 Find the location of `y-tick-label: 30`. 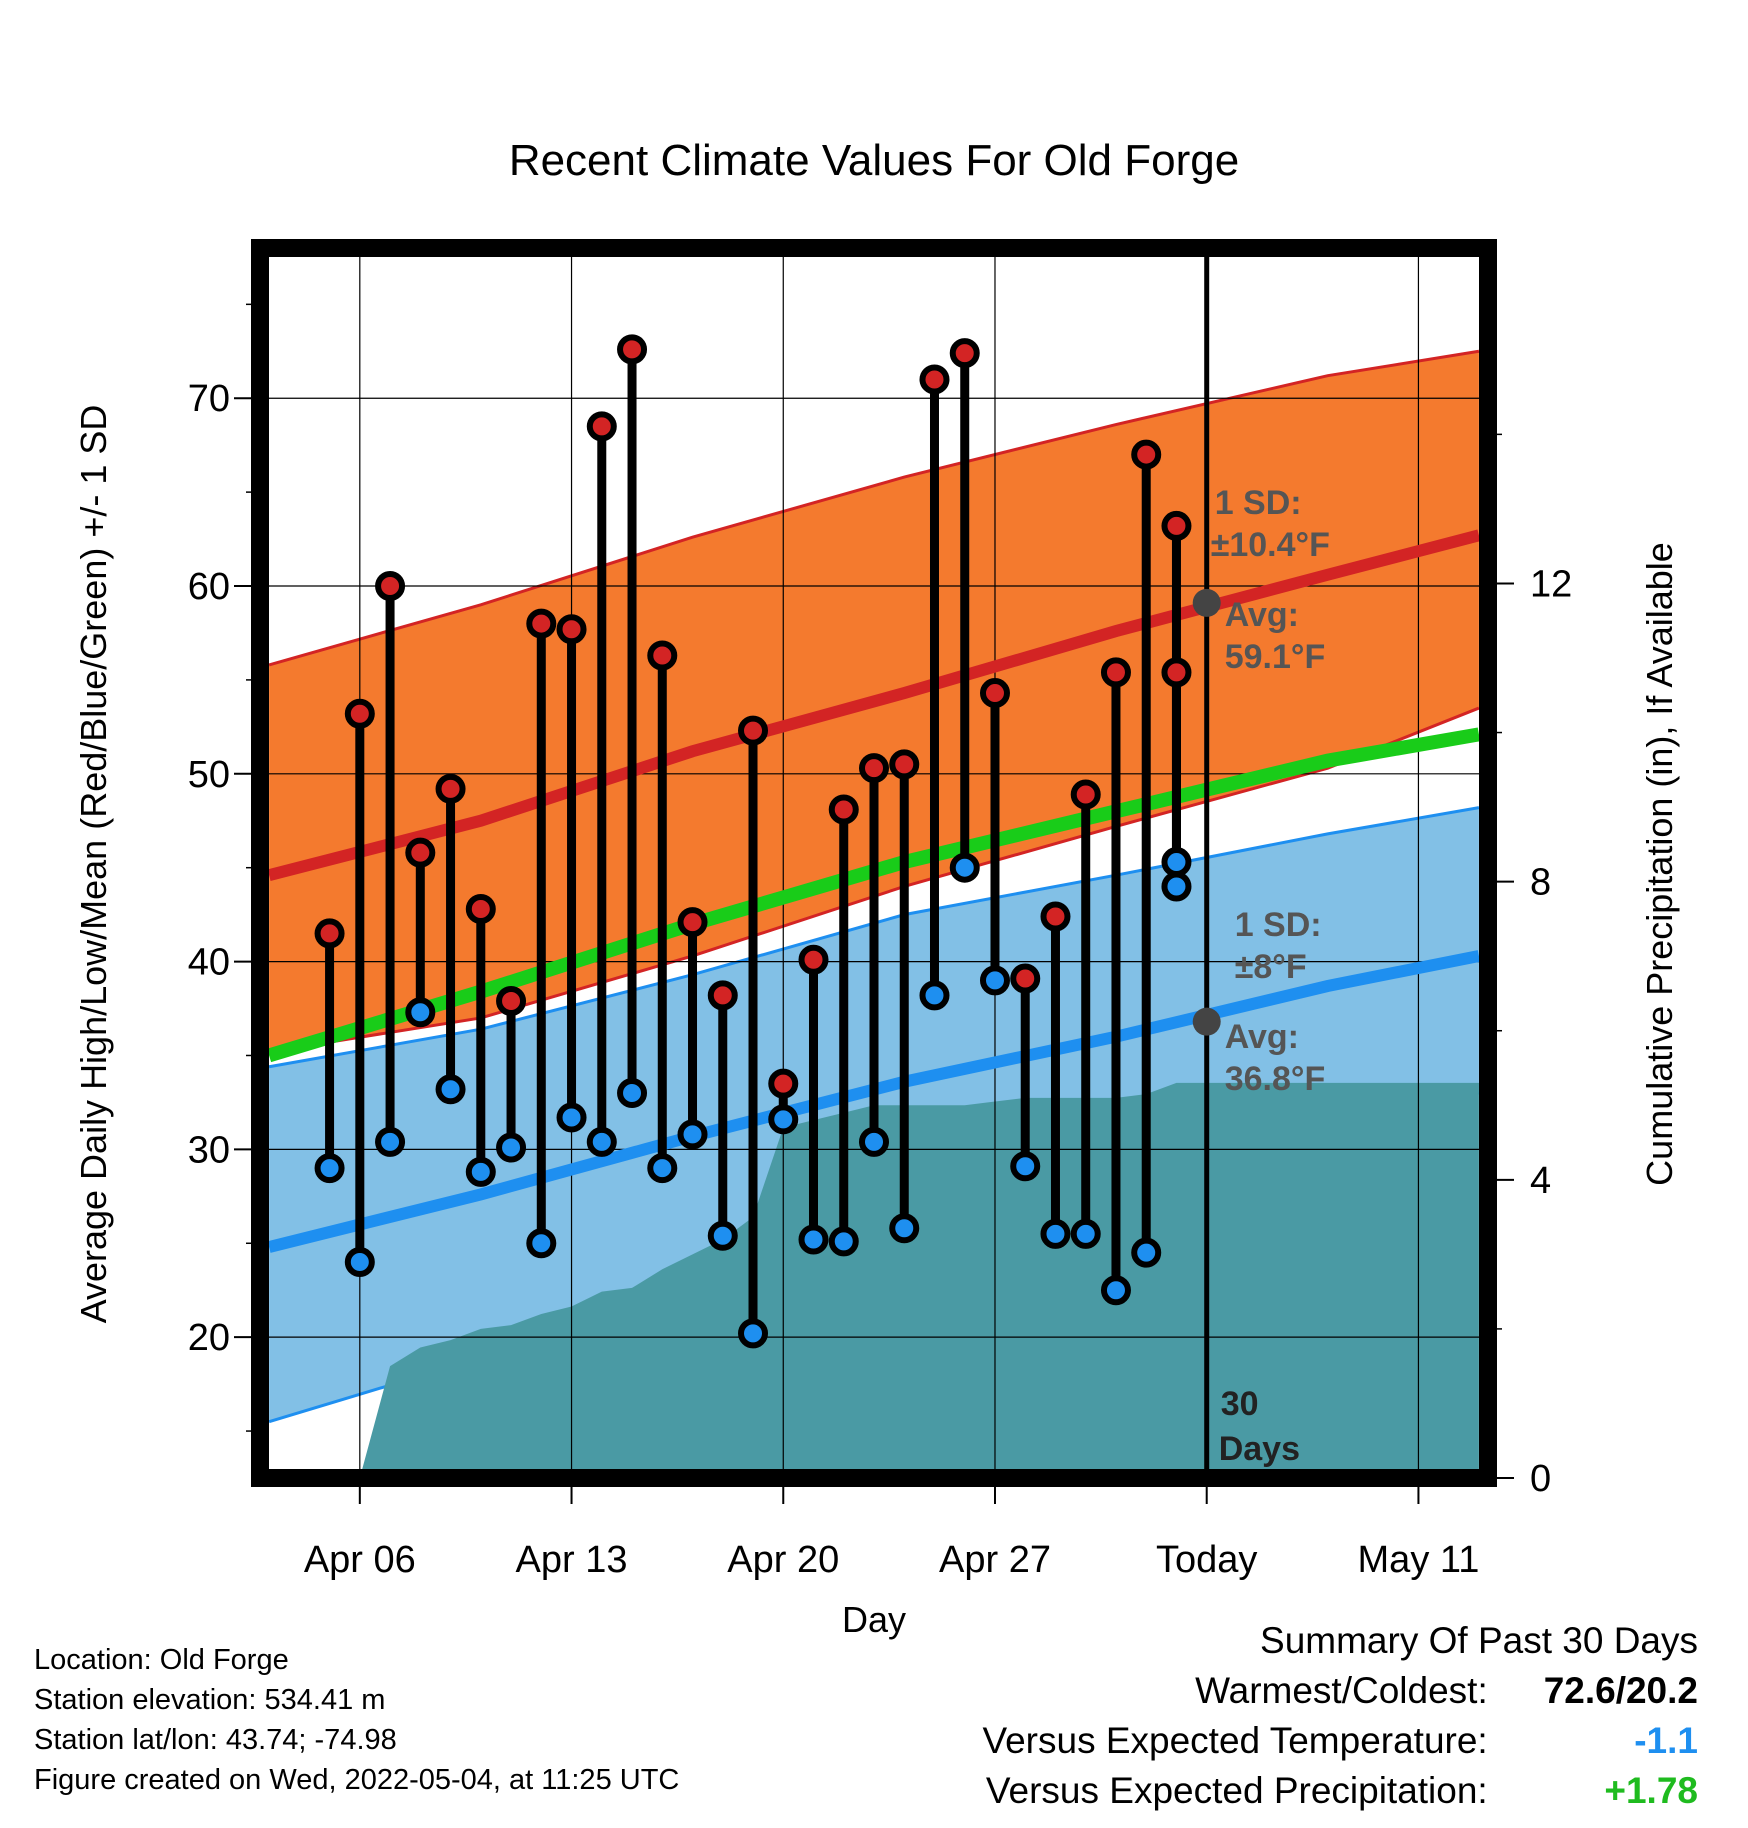

y-tick-label: 30 is located at coordinates (209, 1150).